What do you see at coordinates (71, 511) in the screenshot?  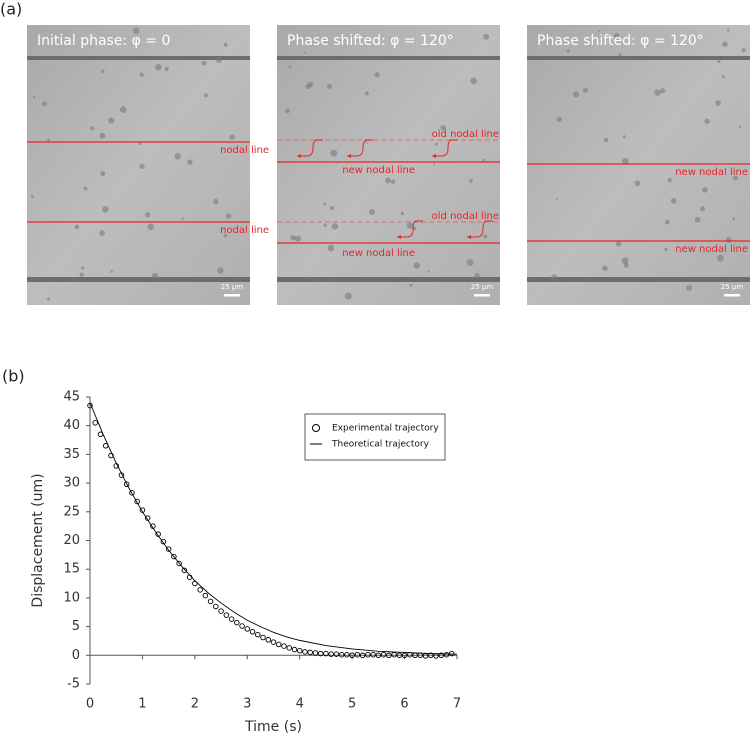 I see `y-tick-label: 25` at bounding box center [71, 511].